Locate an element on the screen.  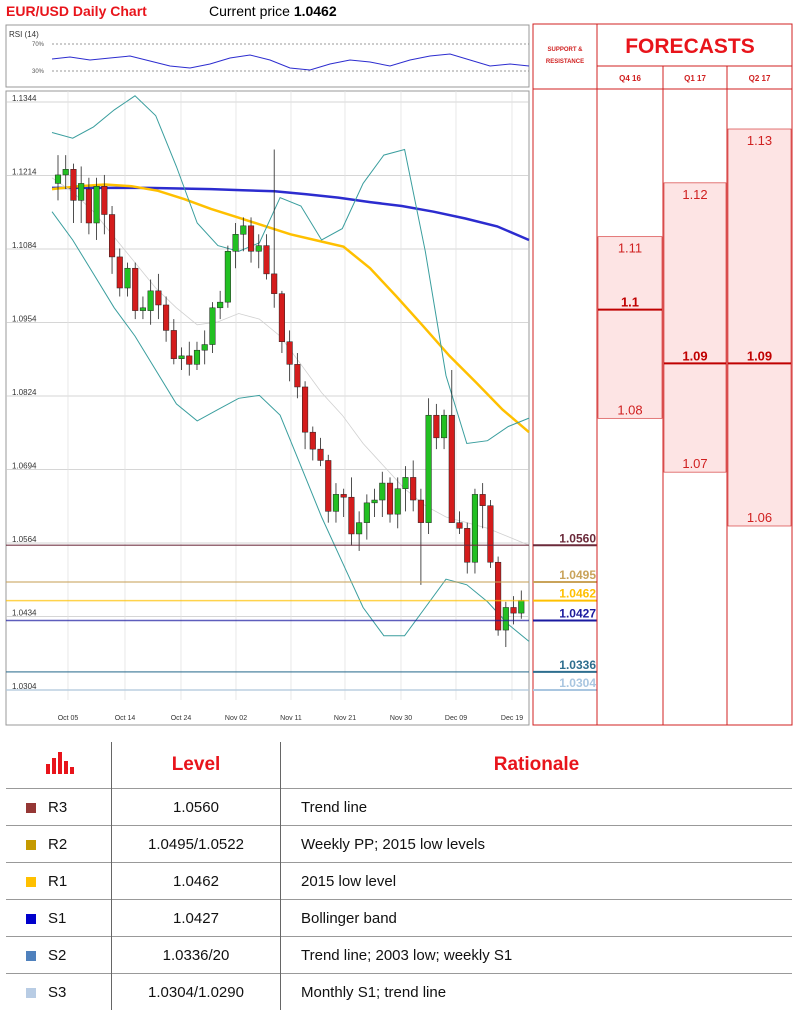
row-name-cell: S2 is located at coordinates (59, 955).